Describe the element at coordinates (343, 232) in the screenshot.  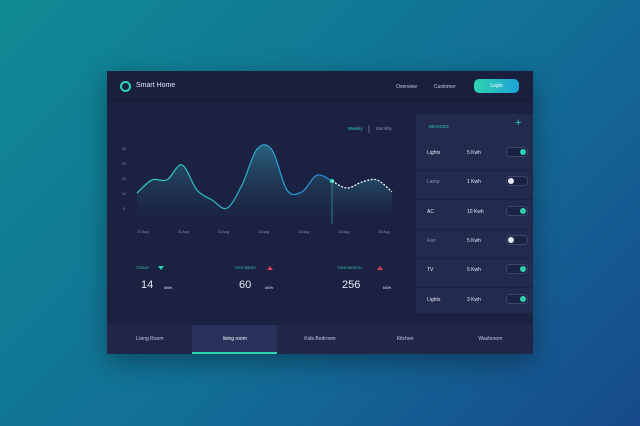
I see `x-tick-label: 25 Aug` at that location.